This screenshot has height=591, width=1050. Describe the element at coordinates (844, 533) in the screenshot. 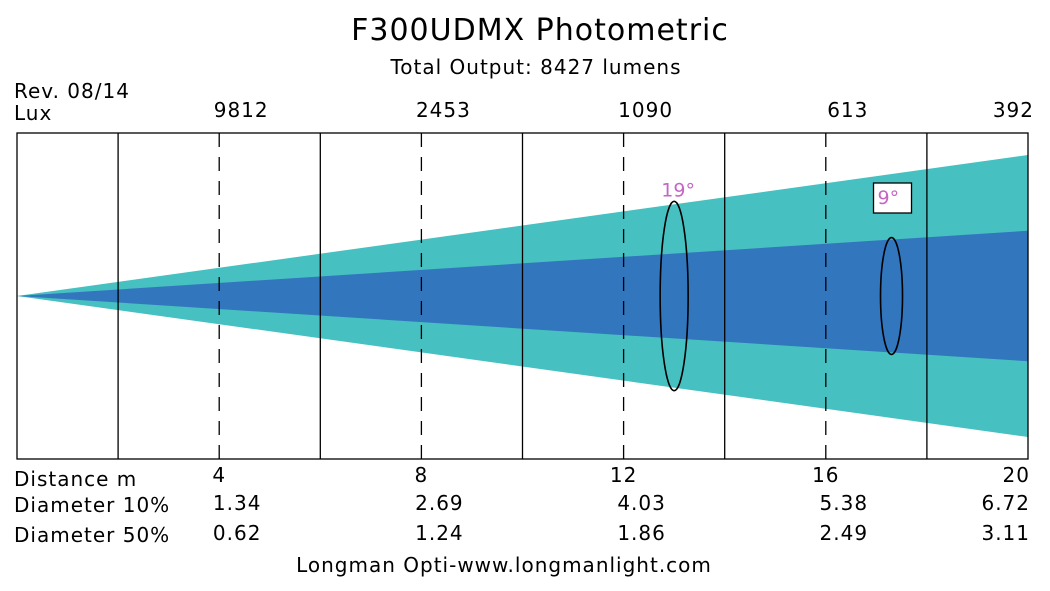

I see `diameter50-value: 2.49` at that location.